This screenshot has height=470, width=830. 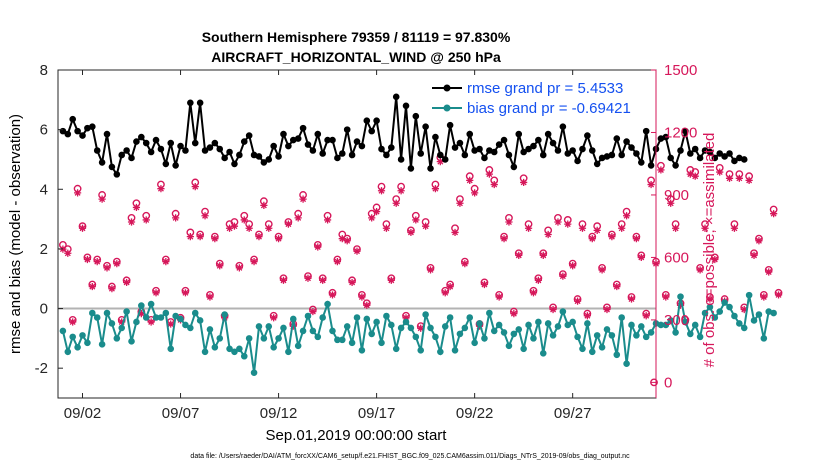 I want to click on y-tick-label: 2, so click(x=44, y=249).